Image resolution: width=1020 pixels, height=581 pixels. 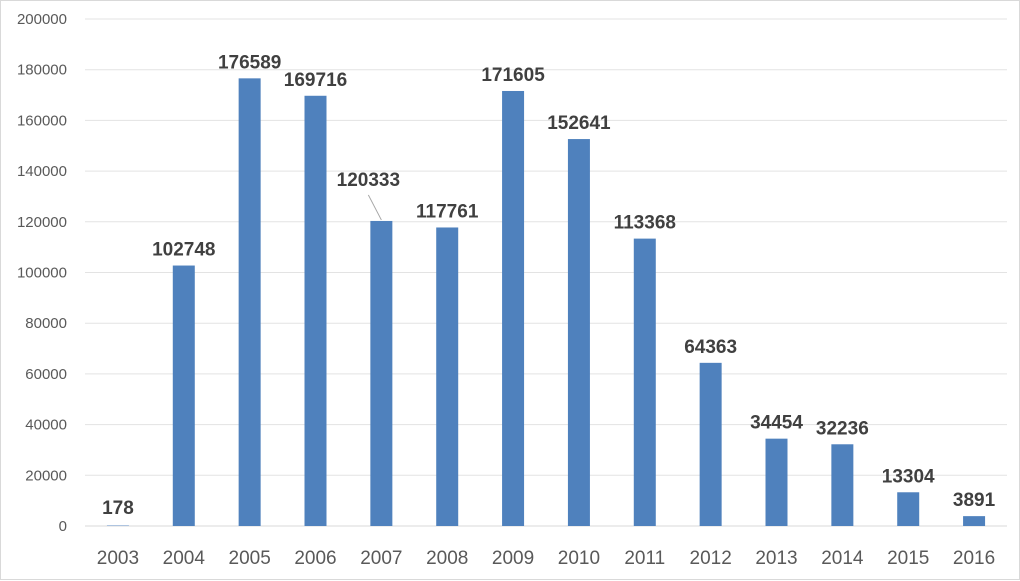 I want to click on y-tick-label: 100000, so click(x=42, y=273).